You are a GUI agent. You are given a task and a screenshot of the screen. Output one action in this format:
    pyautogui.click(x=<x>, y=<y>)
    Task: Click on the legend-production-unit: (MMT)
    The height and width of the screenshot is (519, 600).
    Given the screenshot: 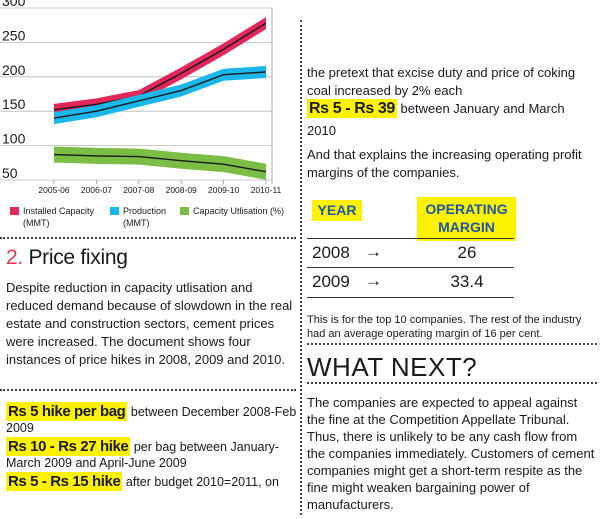 What is the action you would take?
    pyautogui.click(x=136, y=223)
    